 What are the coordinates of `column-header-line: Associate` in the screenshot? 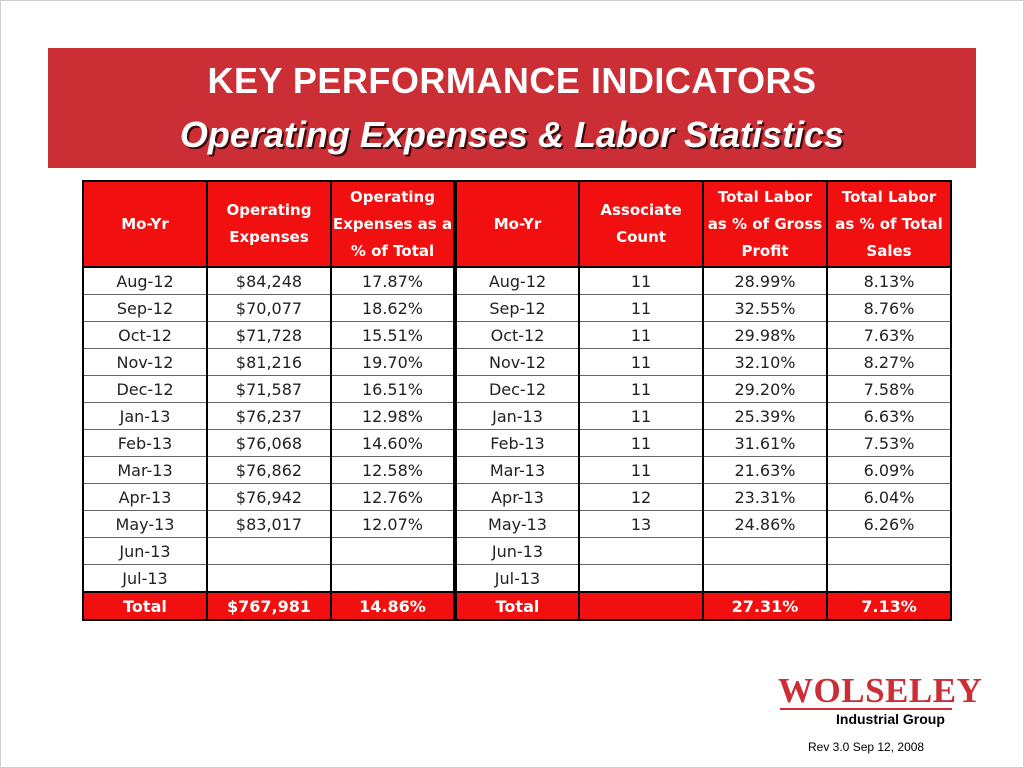 It's located at (641, 210).